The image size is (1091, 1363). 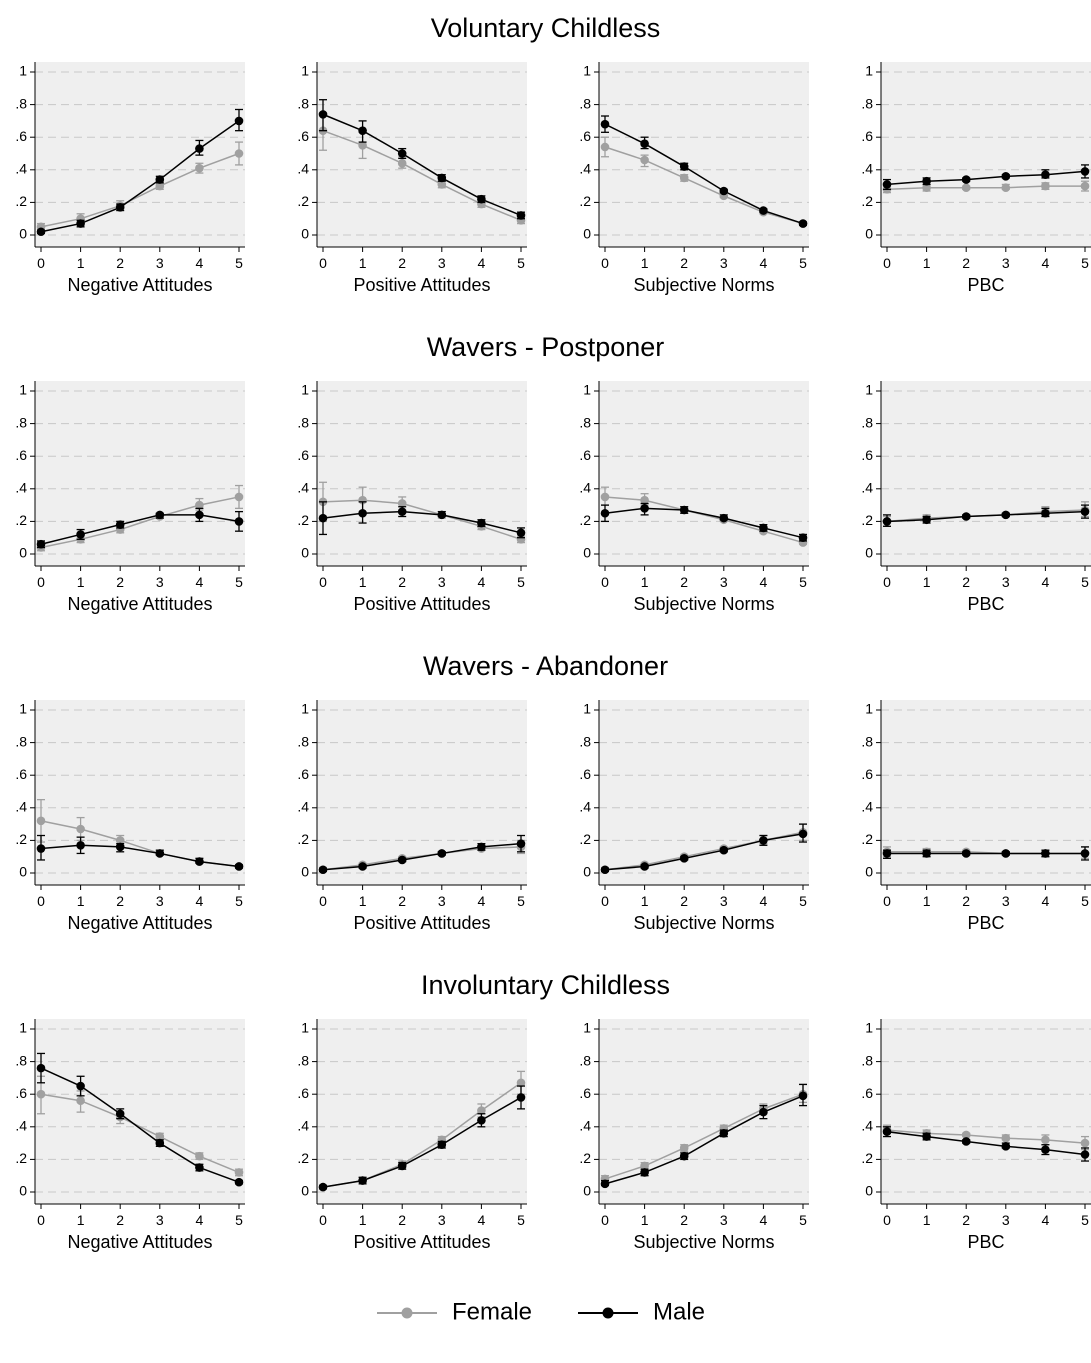 What do you see at coordinates (545, 666) in the screenshot?
I see `row-title: Wavers - Abandoner` at bounding box center [545, 666].